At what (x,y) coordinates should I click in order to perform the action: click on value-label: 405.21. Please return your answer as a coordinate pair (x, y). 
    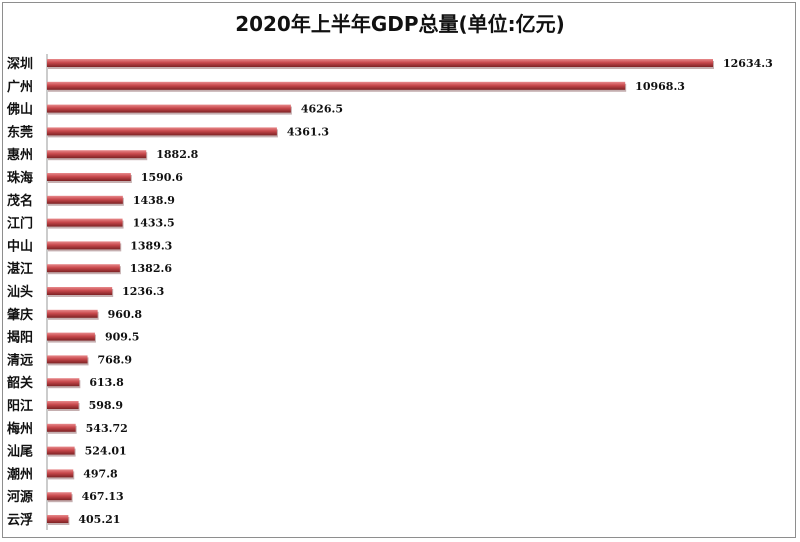
    Looking at the image, I should click on (99, 519).